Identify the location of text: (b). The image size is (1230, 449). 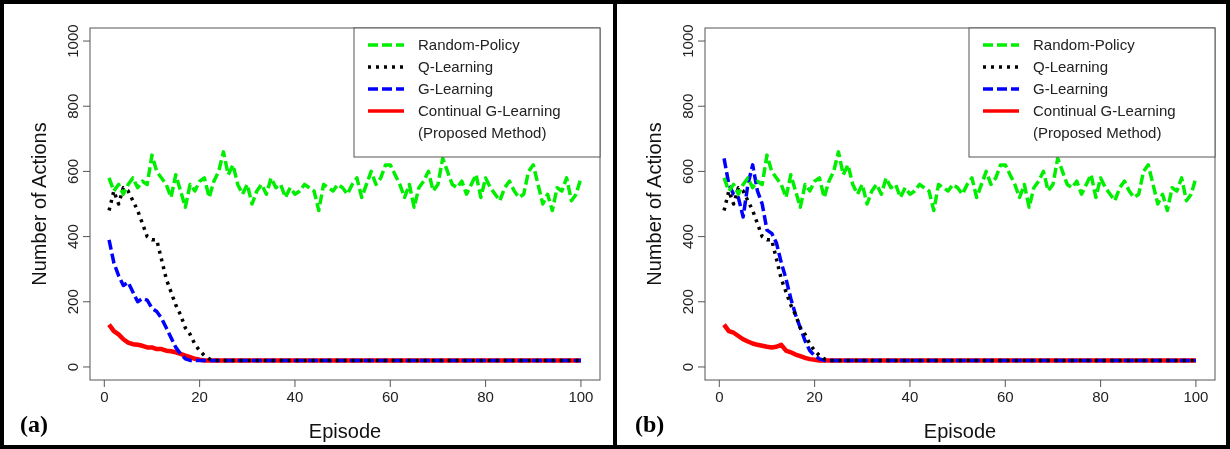
(650, 424).